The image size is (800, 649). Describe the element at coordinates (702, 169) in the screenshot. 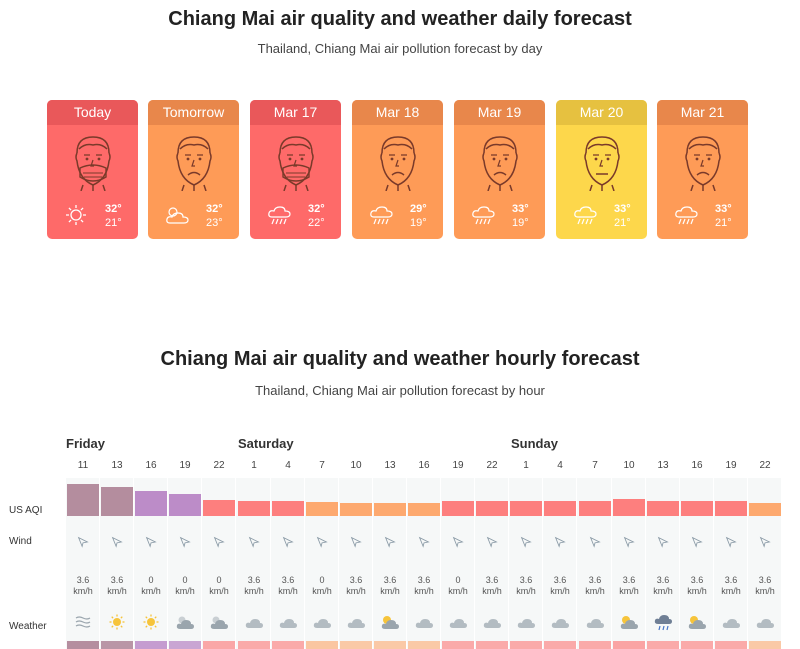

I see `forecast-card: Mar 21 33° 21°` at that location.